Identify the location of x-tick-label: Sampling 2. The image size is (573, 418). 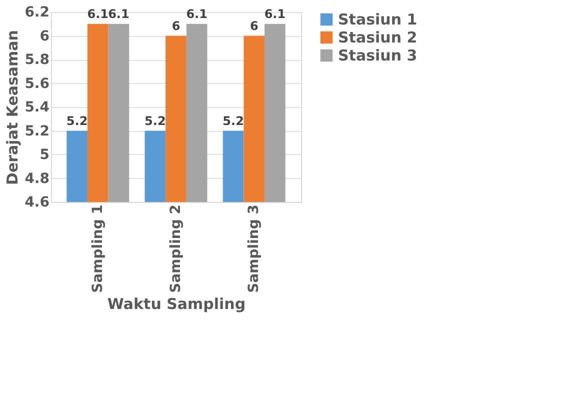
(176, 248).